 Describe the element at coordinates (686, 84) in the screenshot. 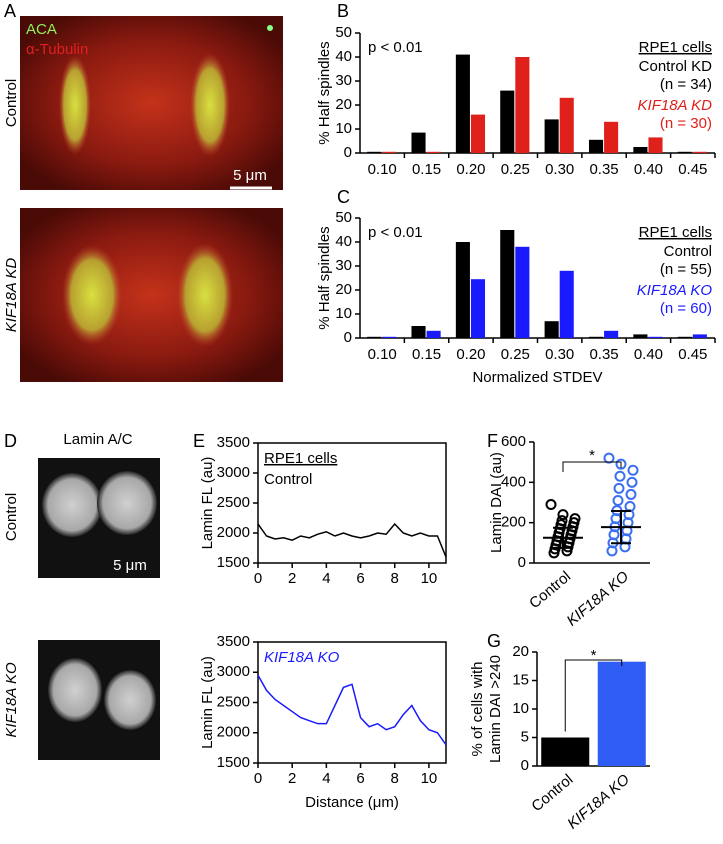

I see `legend-note: (n = 34)` at that location.